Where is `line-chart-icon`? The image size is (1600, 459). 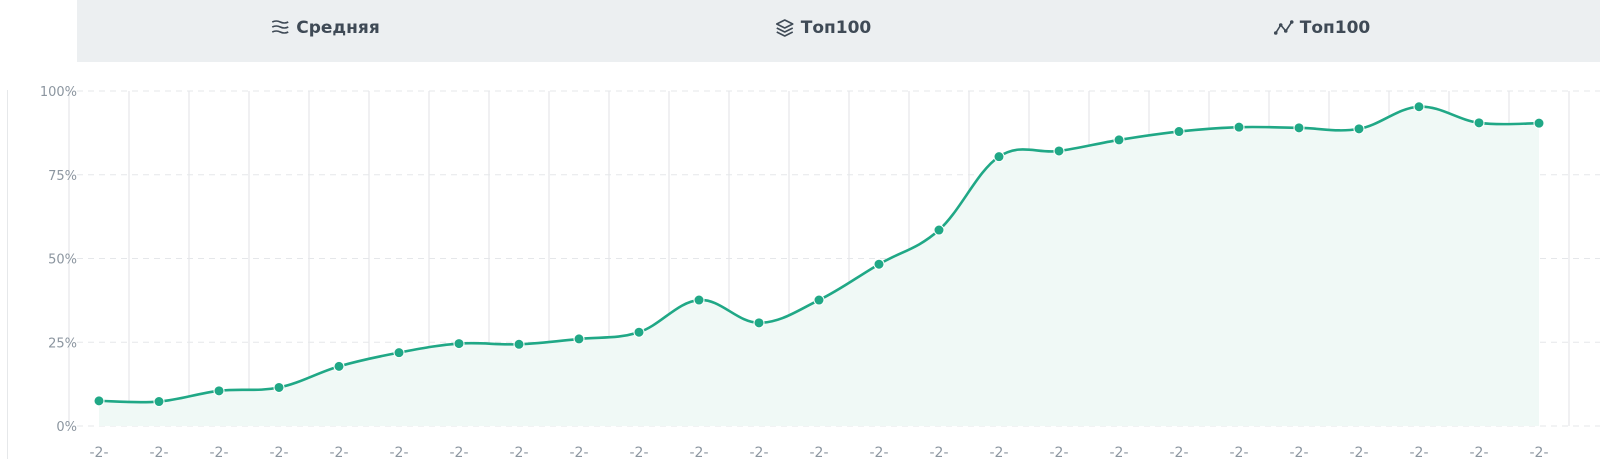
line-chart-icon is located at coordinates (1283, 28).